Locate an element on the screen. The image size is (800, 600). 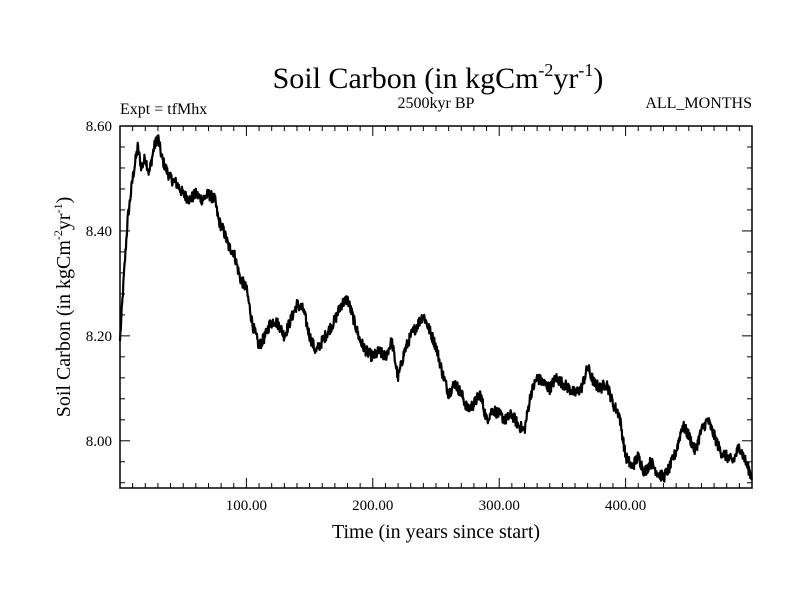
x-tick-label: 200.00 is located at coordinates (372, 506).